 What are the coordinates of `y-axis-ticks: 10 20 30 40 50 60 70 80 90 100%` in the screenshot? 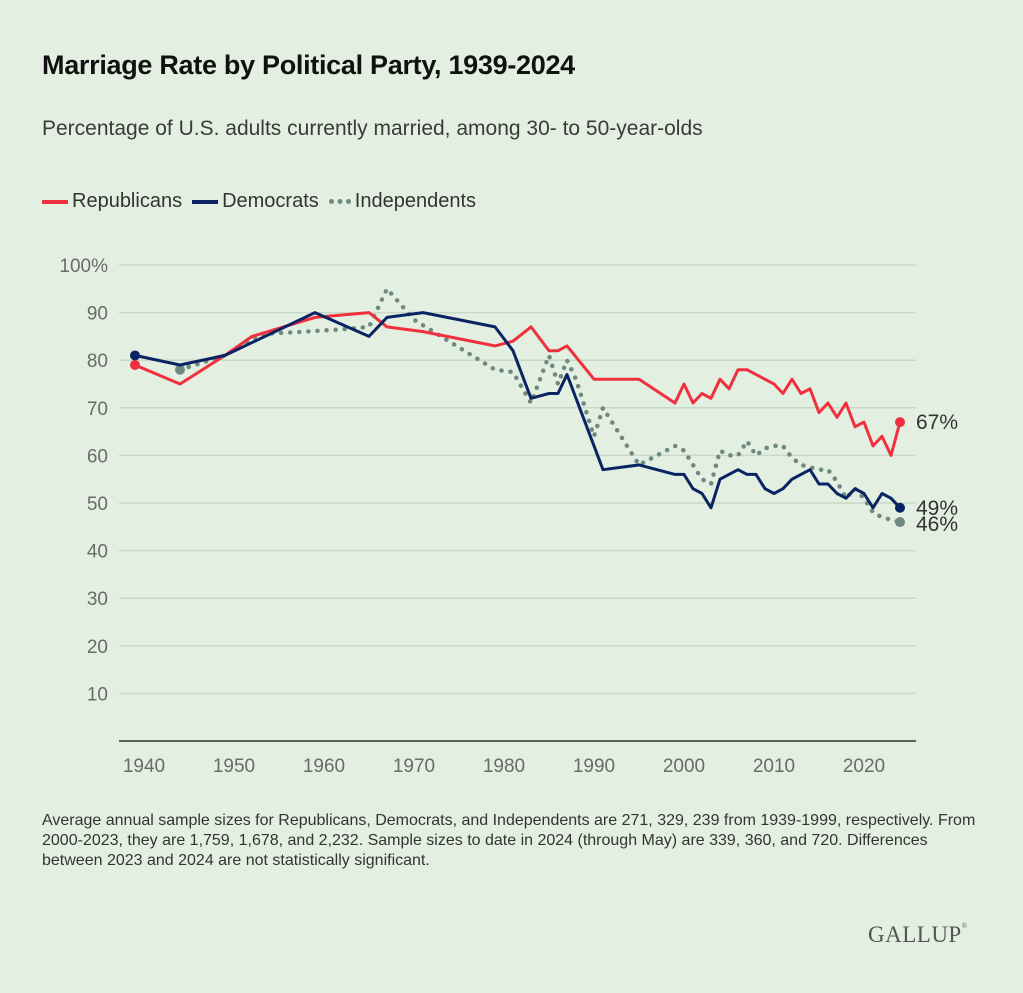 It's located at (83, 480).